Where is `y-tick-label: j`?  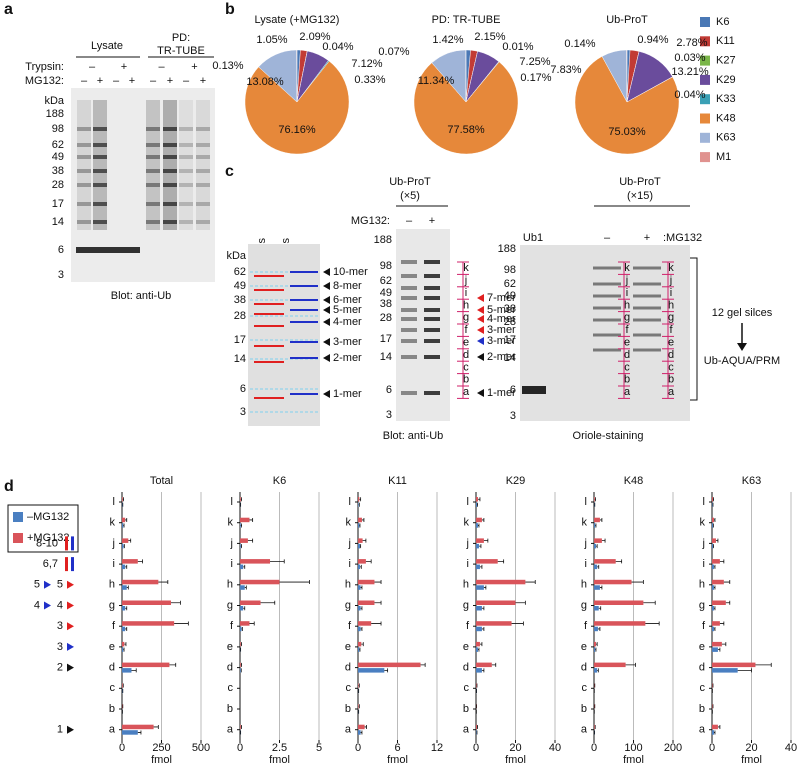 y-tick-label: j is located at coordinates (349, 543).